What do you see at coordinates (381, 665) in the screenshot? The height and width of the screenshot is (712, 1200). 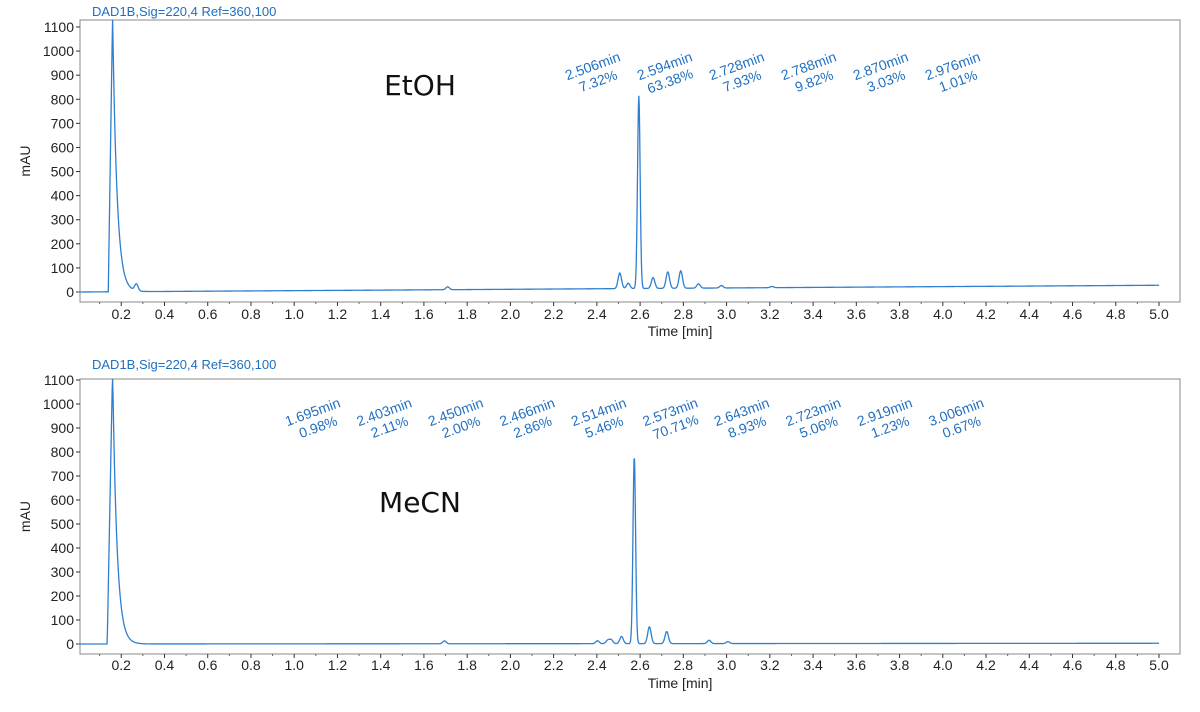 I see `x-tick-label: 1.4` at bounding box center [381, 665].